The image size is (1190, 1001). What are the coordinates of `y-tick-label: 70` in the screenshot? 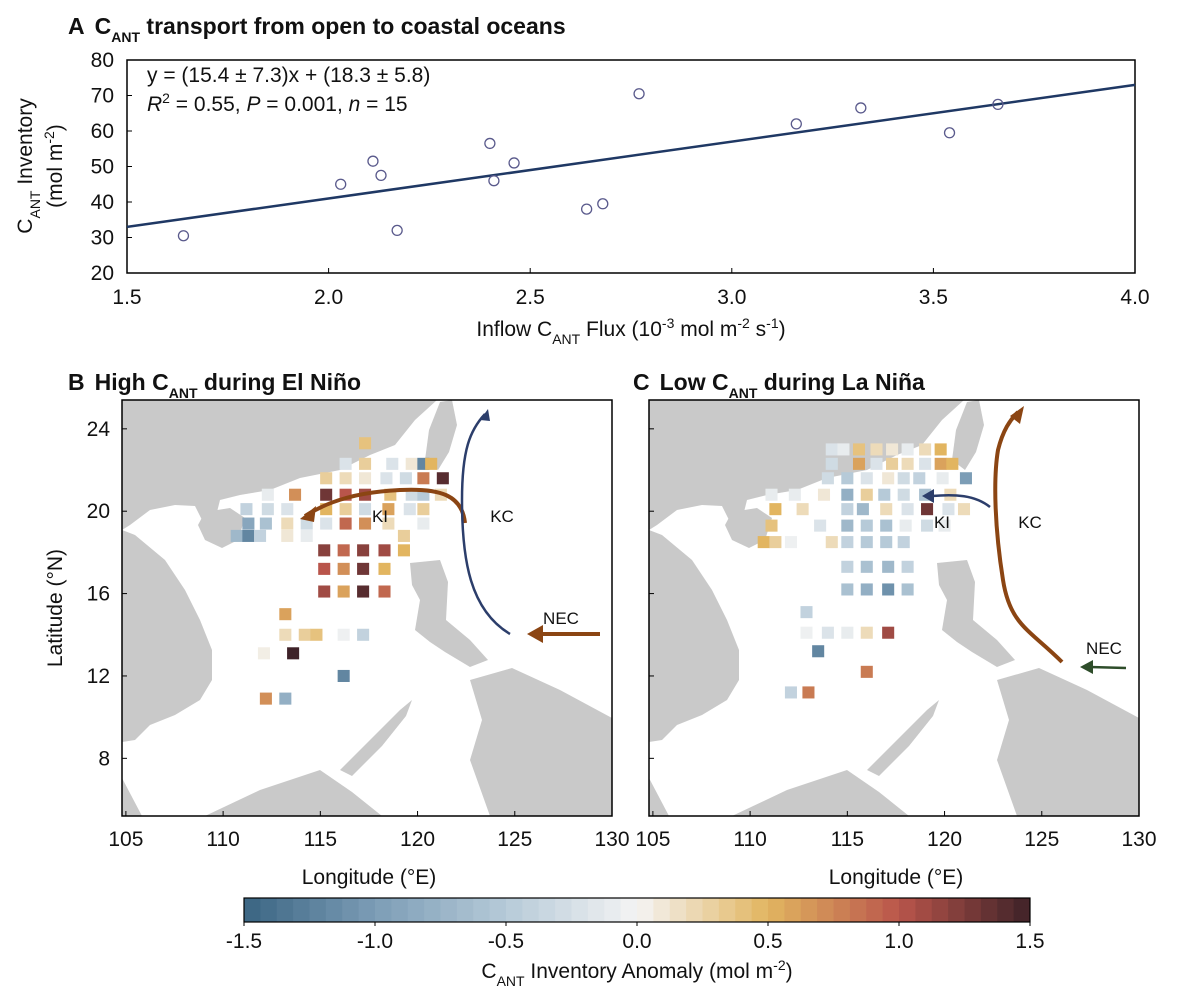 It's located at (102, 96).